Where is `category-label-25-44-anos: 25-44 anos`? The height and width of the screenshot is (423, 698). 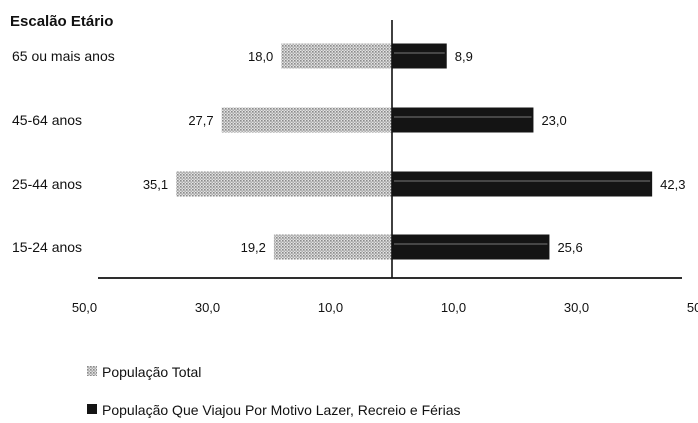 category-label-25-44-anos: 25-44 anos is located at coordinates (47, 184).